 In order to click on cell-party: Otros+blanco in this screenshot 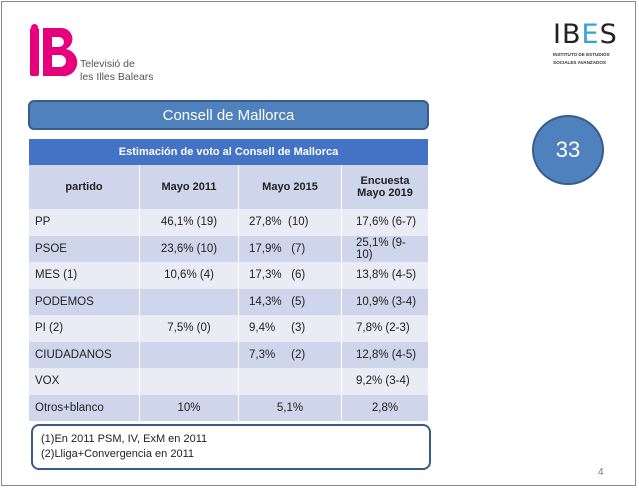, I will do `click(84, 407)`.